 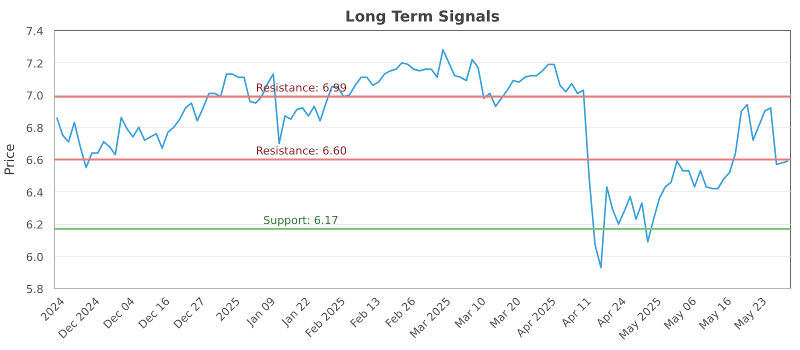 I want to click on chart-title: Long Term Signals, so click(x=422, y=17).